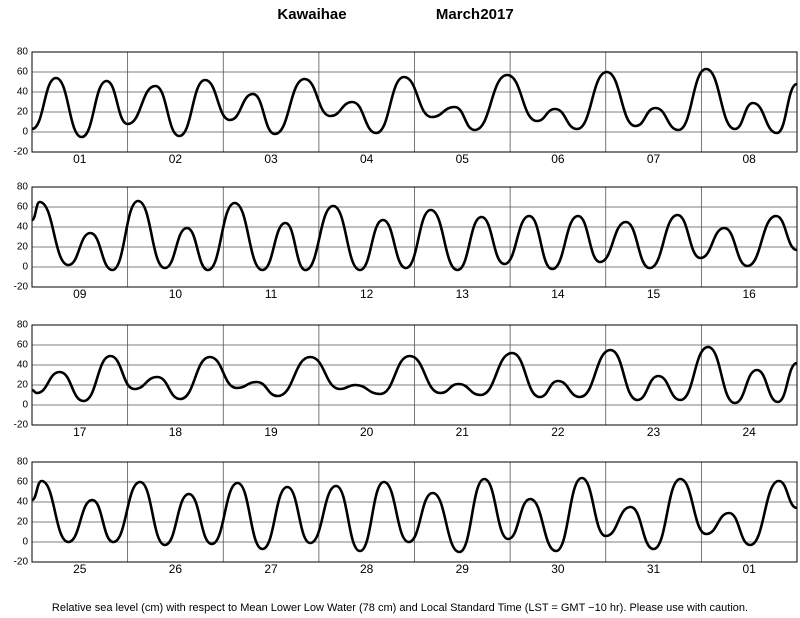 The height and width of the screenshot is (618, 800). Describe the element at coordinates (750, 432) in the screenshot. I see `day-label: 24` at that location.